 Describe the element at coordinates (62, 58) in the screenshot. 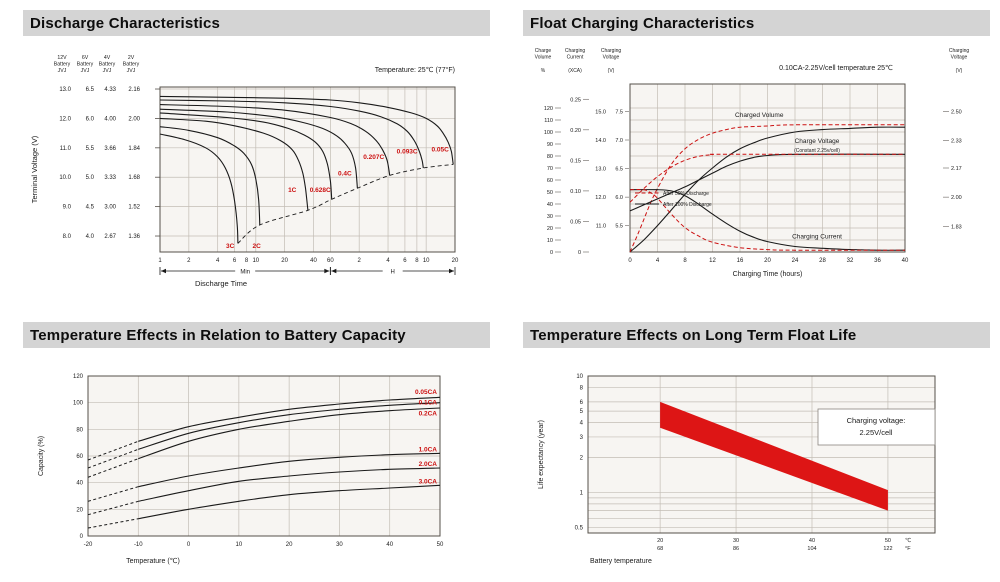

I see `scale-header: 12V` at that location.